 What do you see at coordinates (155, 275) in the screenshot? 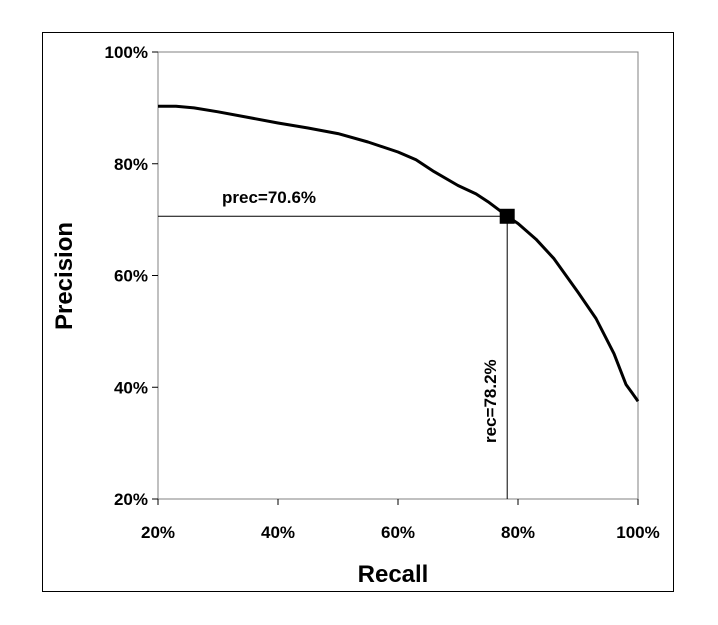
I see `y-axis-ticks` at bounding box center [155, 275].